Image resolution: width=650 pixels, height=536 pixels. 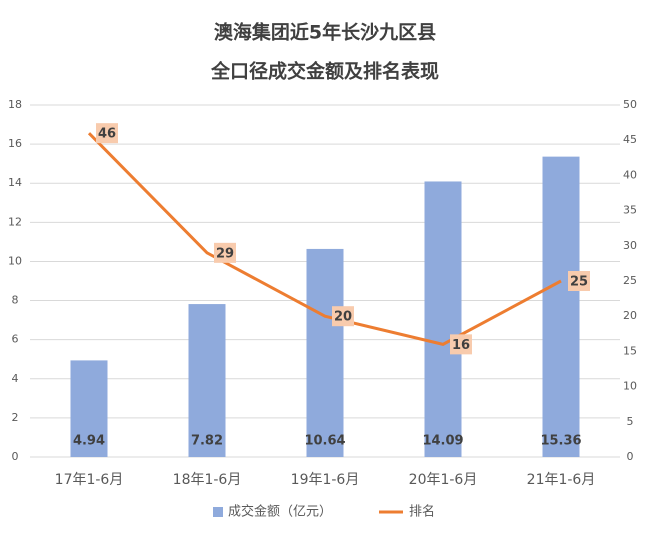 What do you see at coordinates (15, 339) in the screenshot?
I see `y-tick-label: 6` at bounding box center [15, 339].